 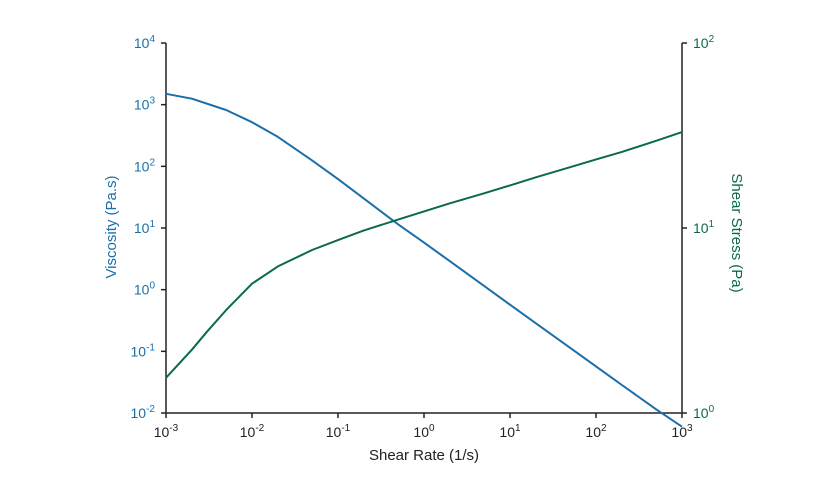 I want to click on left-tick-label: 10⁰, so click(x=145, y=289).